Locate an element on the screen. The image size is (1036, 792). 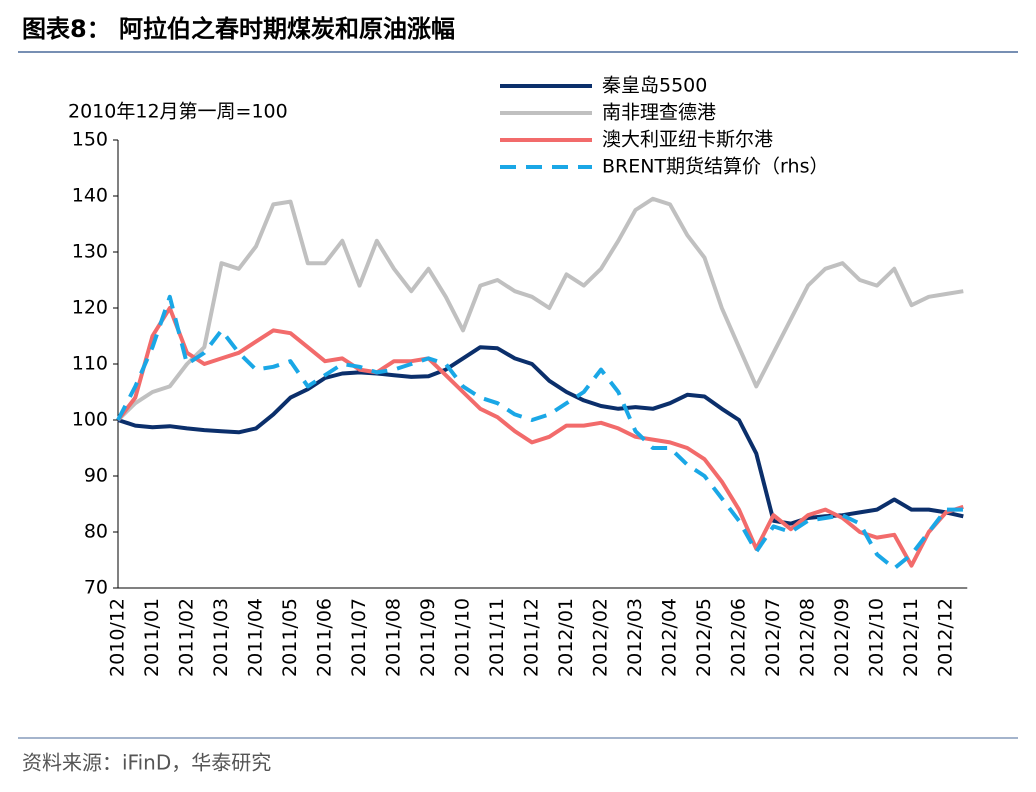
y-tick-label: 90 is located at coordinates (96, 476).